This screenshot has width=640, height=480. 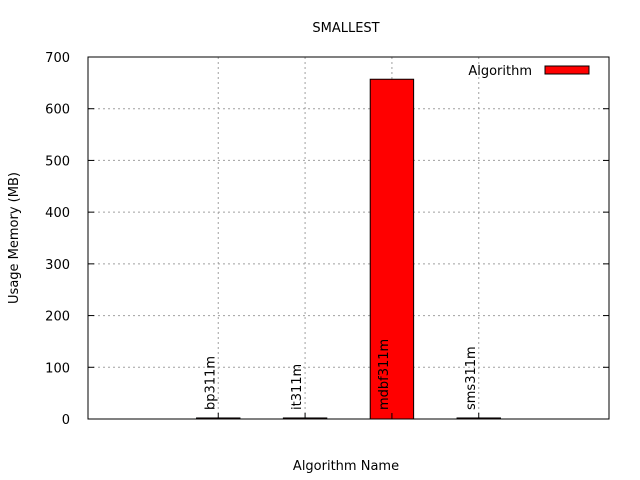 I want to click on x-axis-label: Algorithm Name, so click(x=346, y=466).